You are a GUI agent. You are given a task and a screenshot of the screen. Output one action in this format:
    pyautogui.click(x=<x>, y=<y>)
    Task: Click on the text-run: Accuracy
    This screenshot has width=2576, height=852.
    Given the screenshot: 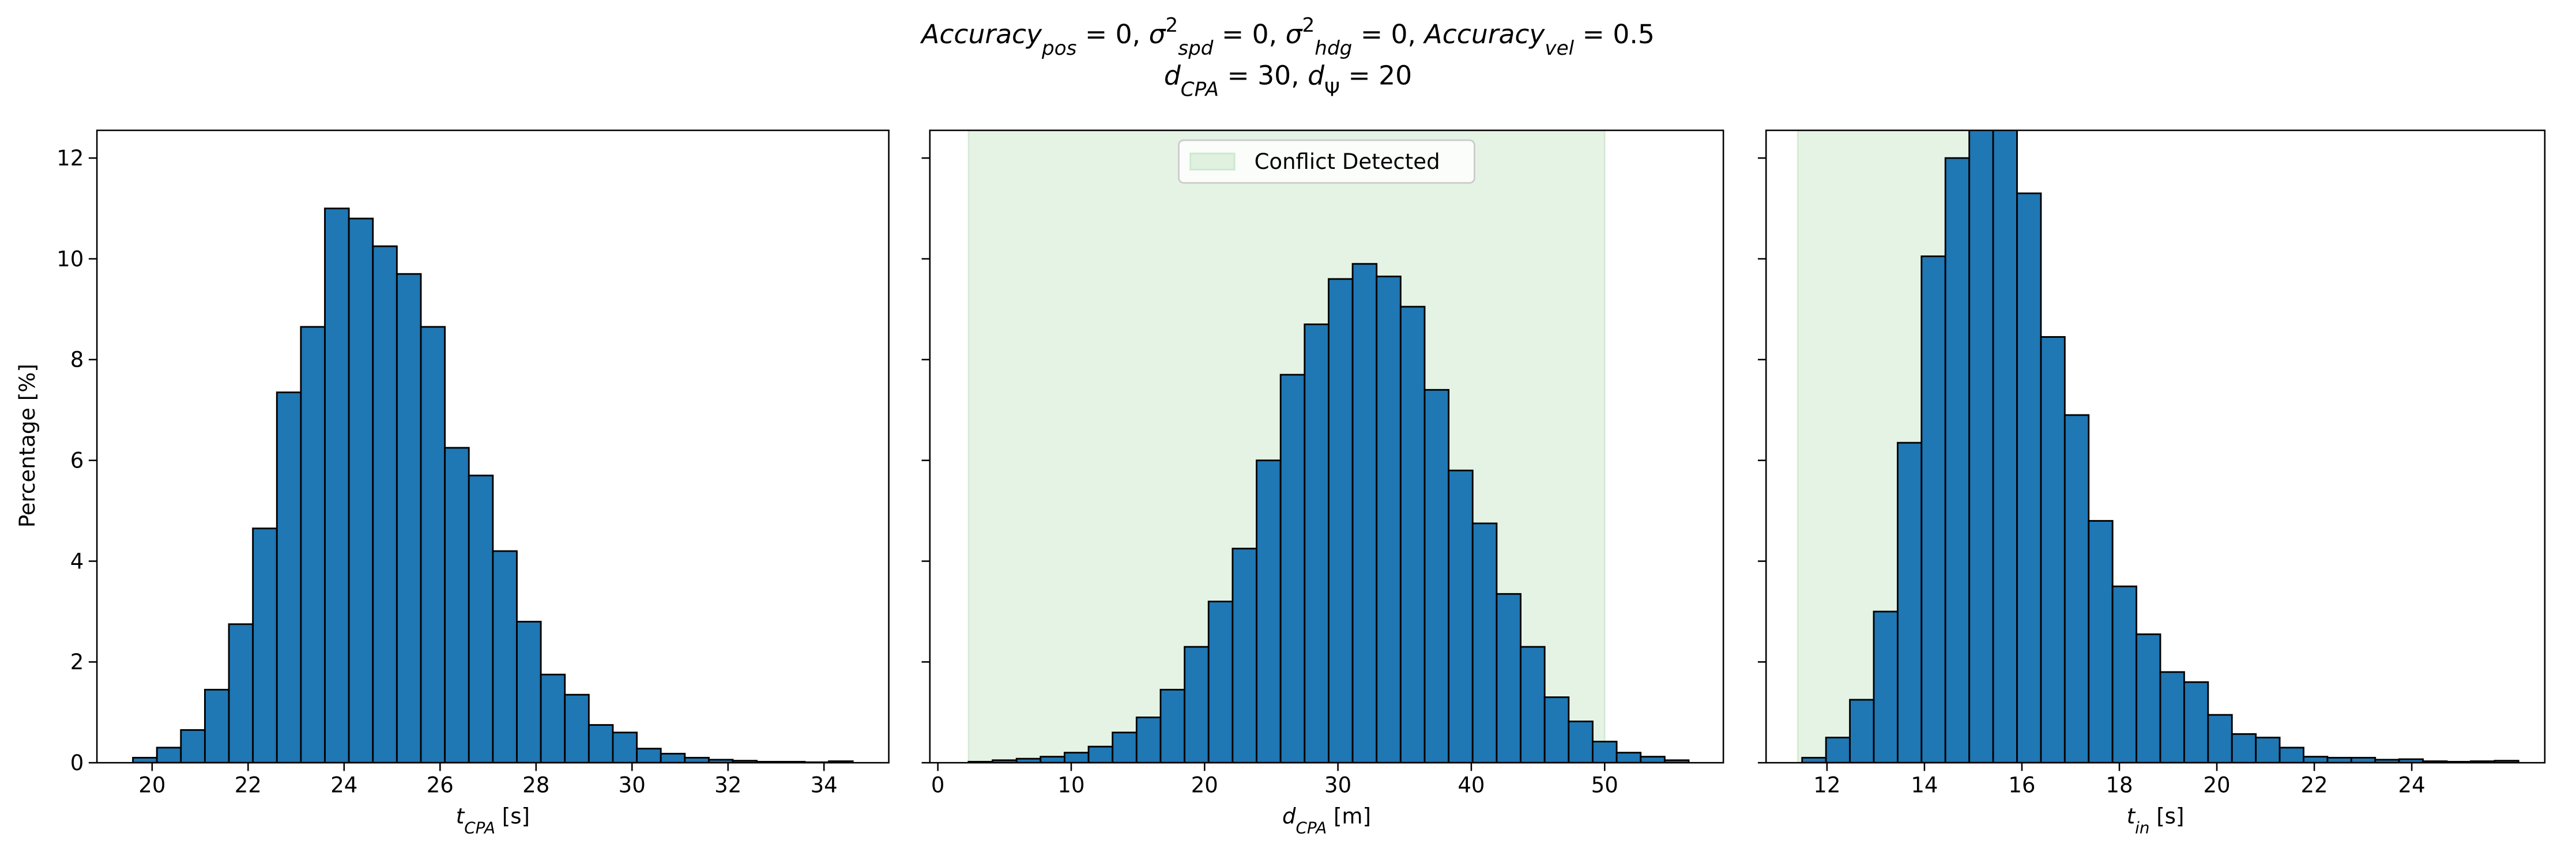 What is the action you would take?
    pyautogui.click(x=981, y=34)
    